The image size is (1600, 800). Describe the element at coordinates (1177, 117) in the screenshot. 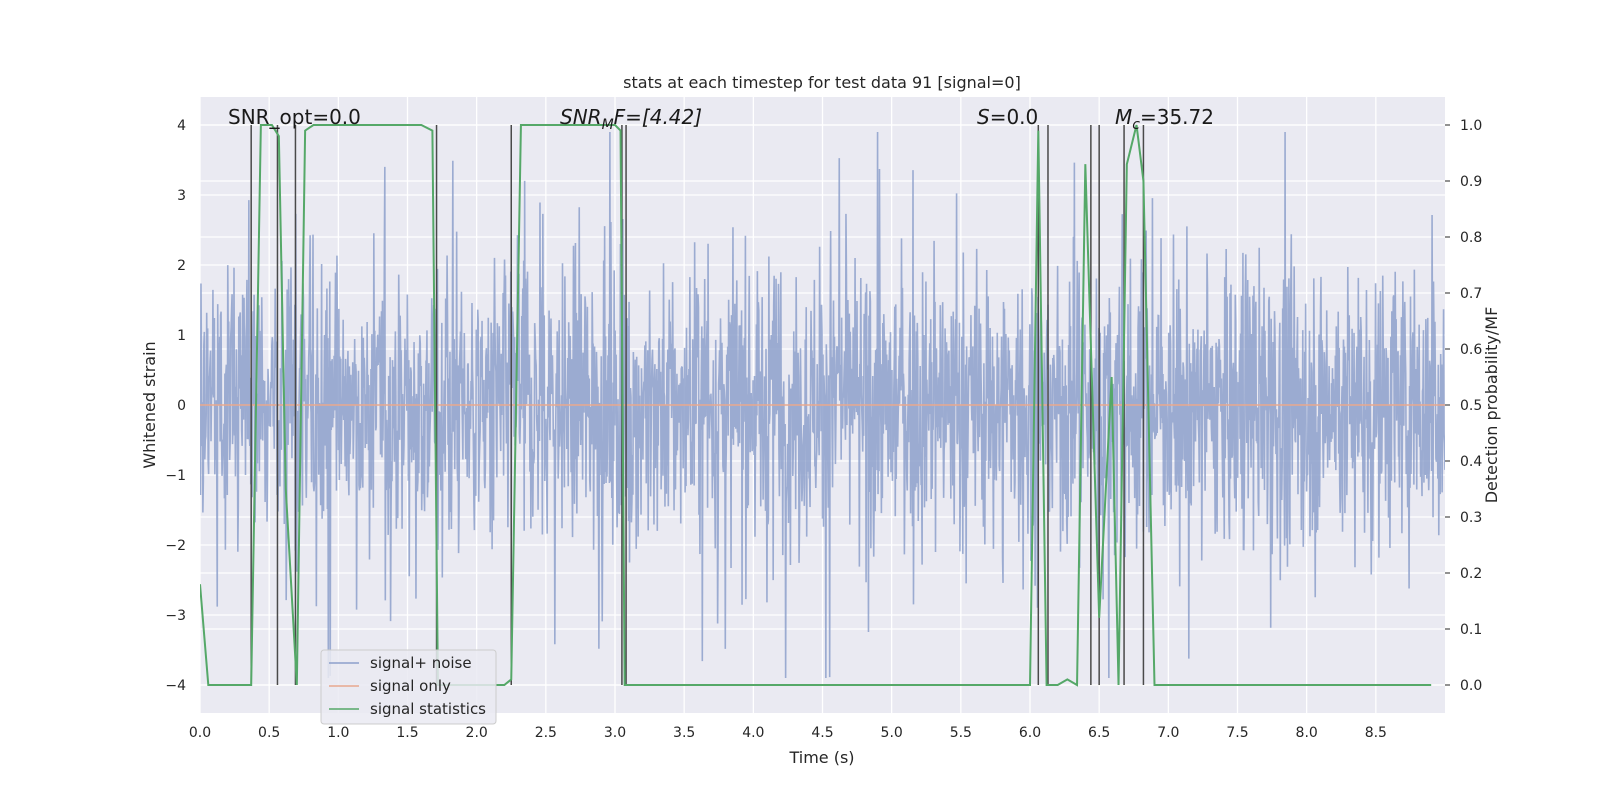

I see `annotation-mc-rest: =35.72` at that location.